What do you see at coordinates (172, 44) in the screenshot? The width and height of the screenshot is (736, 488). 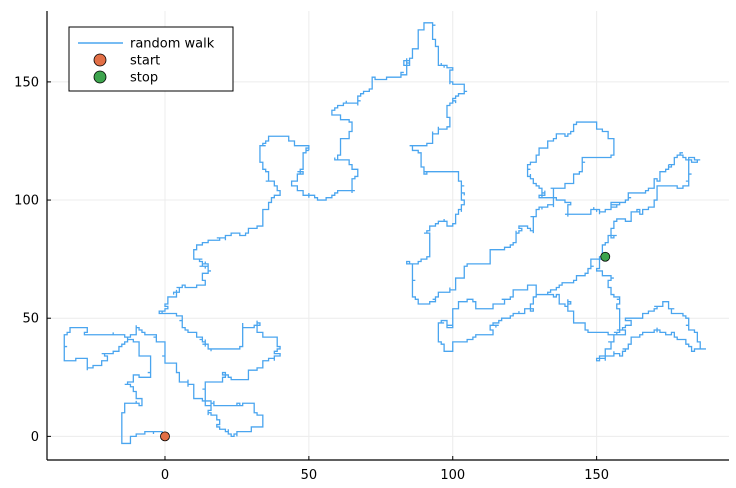 I see `legend-label: random walk` at bounding box center [172, 44].